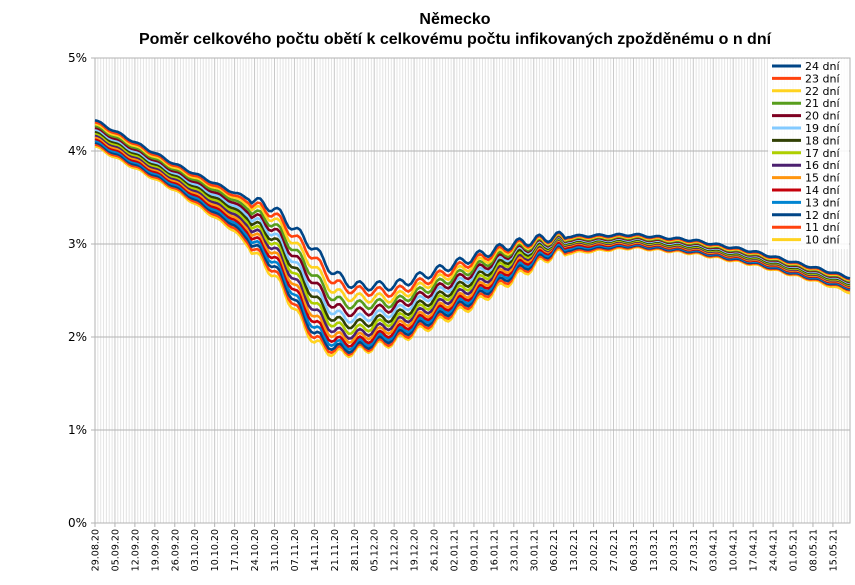 The height and width of the screenshot is (585, 855). I want to click on x-tick-label: 16.01.21, so click(494, 550).